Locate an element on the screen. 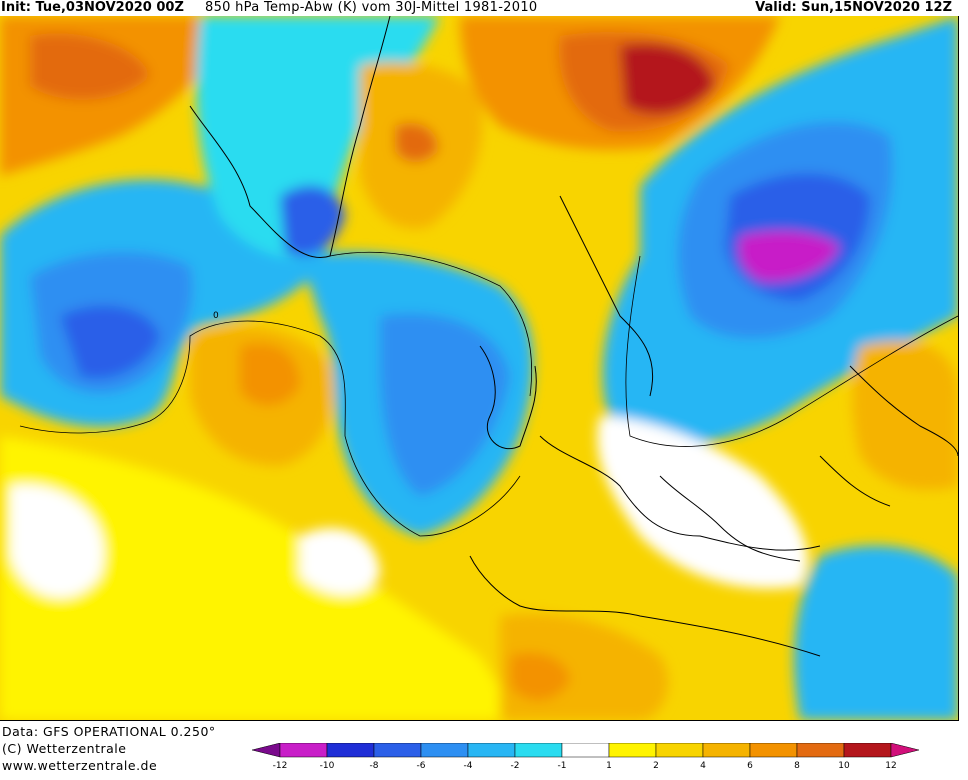 The height and width of the screenshot is (780, 968). legend-tick-label: -1 is located at coordinates (562, 766).